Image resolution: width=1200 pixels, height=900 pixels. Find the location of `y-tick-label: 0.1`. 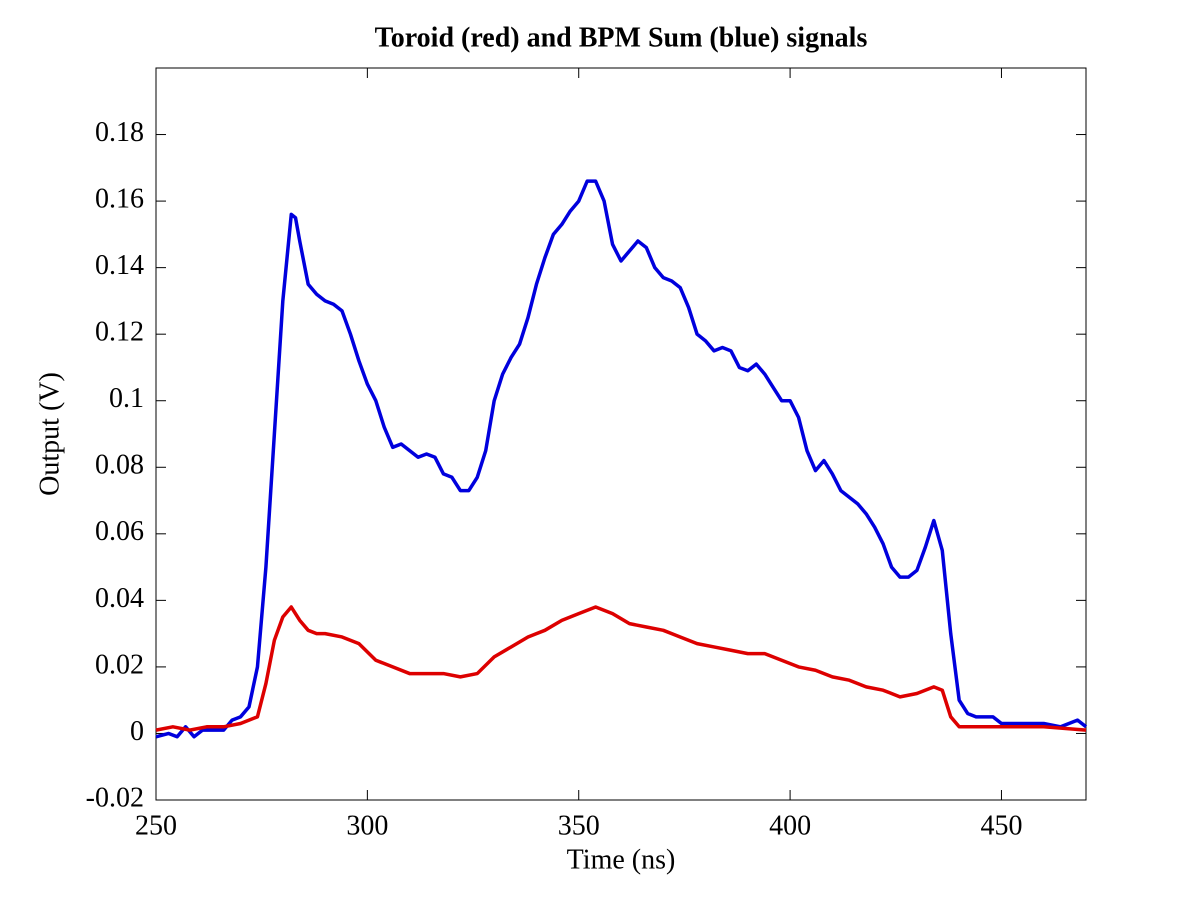

y-tick-label: 0.1 is located at coordinates (126, 398).